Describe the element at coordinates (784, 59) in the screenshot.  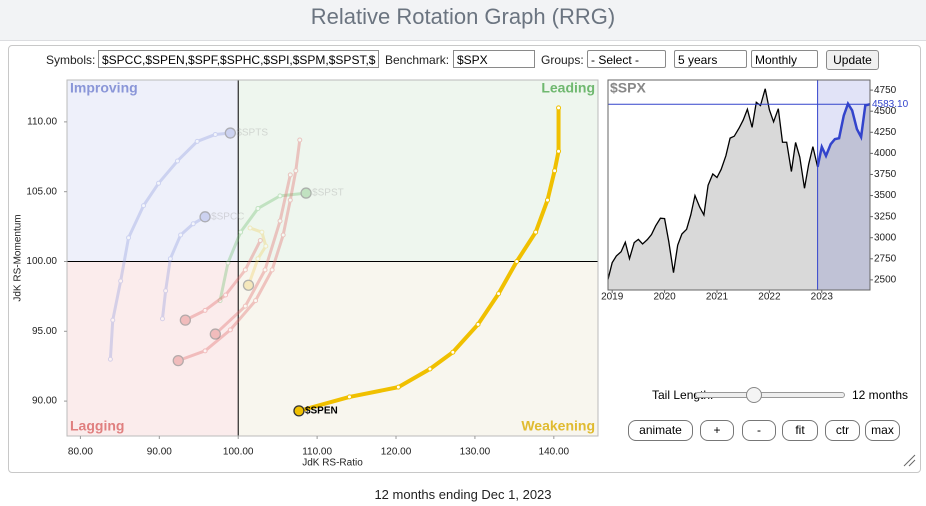
I see `frequency-select: Monthly` at that location.